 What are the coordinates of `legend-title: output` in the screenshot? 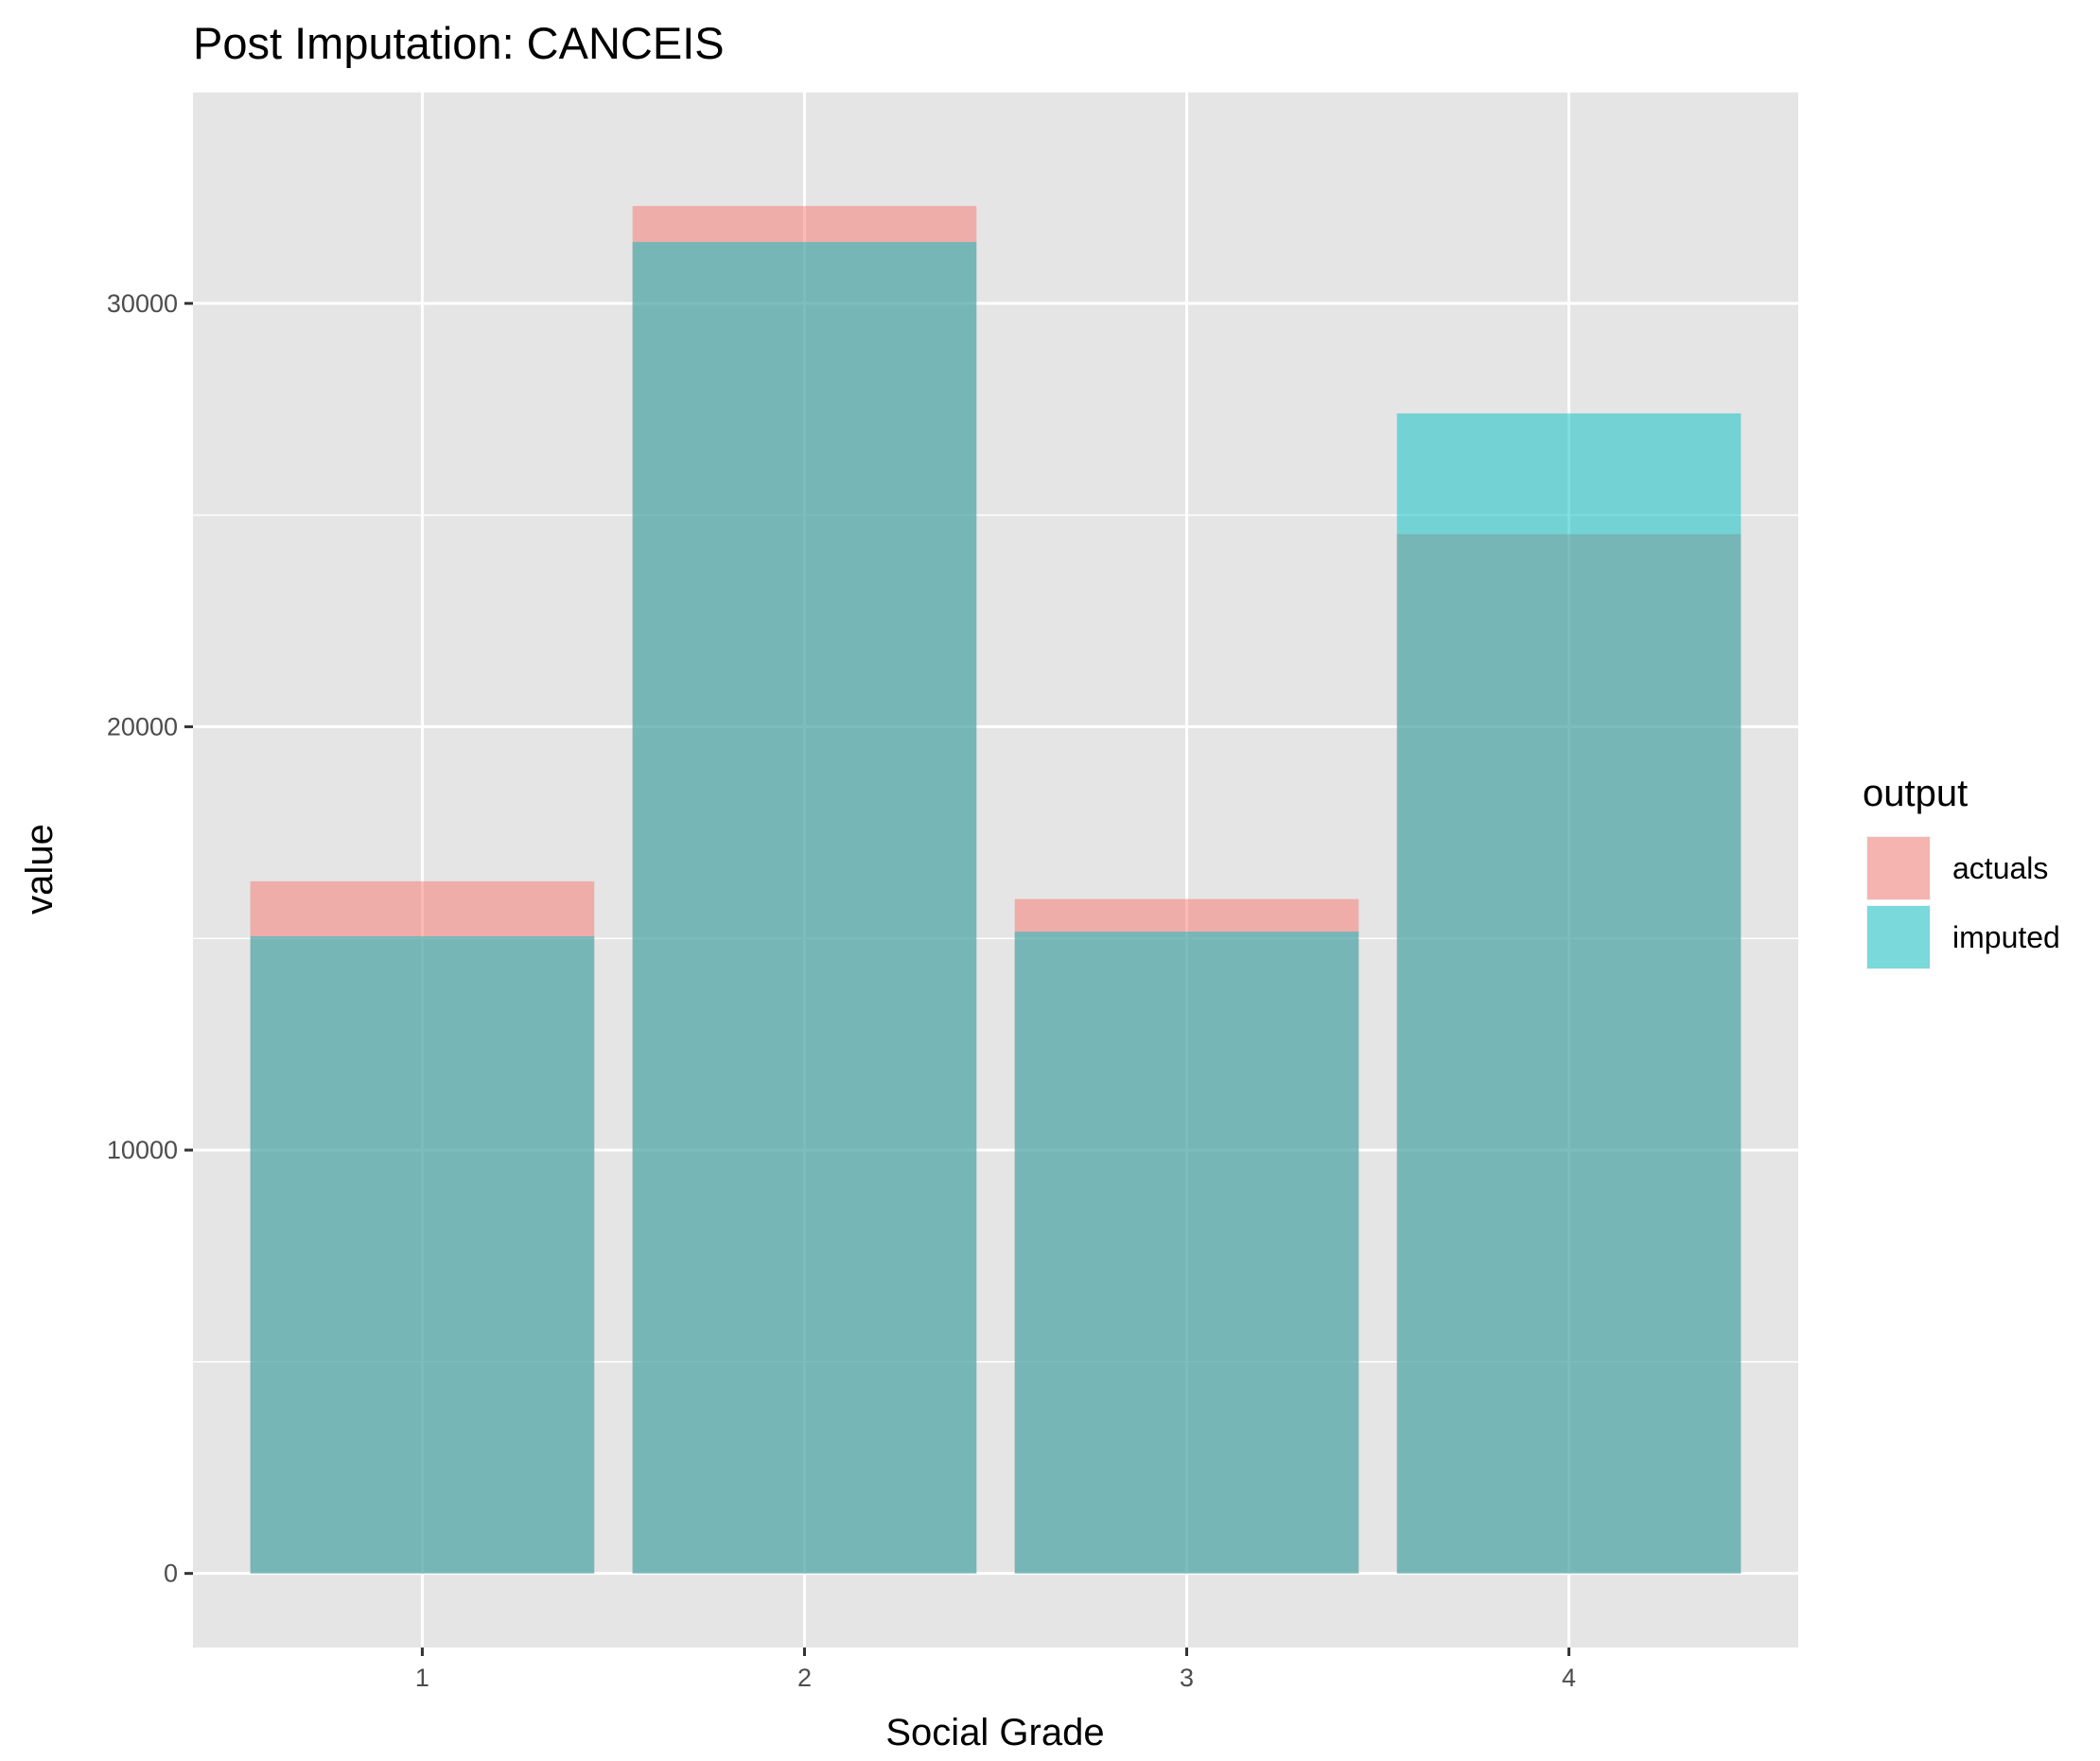 It's located at (1915, 793).